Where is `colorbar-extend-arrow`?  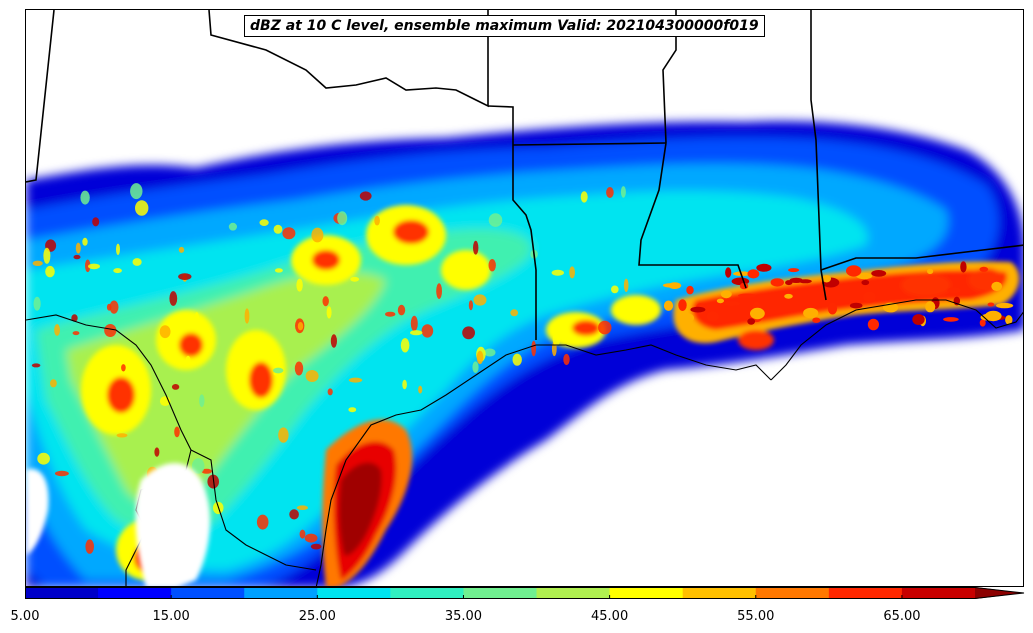 colorbar-extend-arrow is located at coordinates (999, 593).